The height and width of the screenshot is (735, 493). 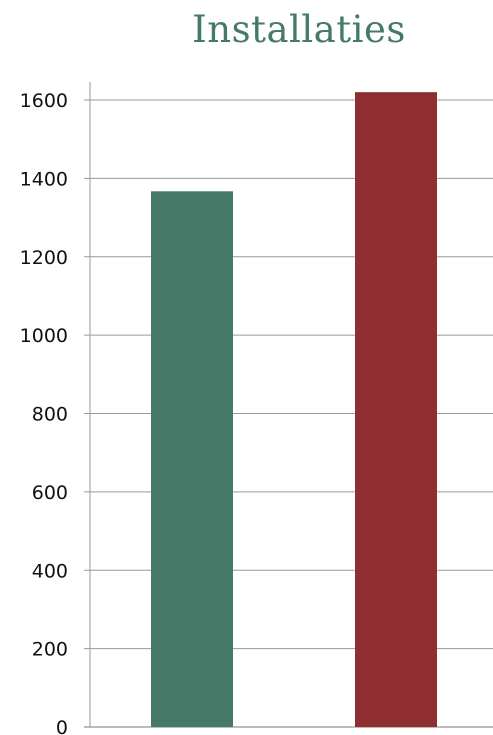 I want to click on y-tick-label: 600, so click(x=50, y=493).